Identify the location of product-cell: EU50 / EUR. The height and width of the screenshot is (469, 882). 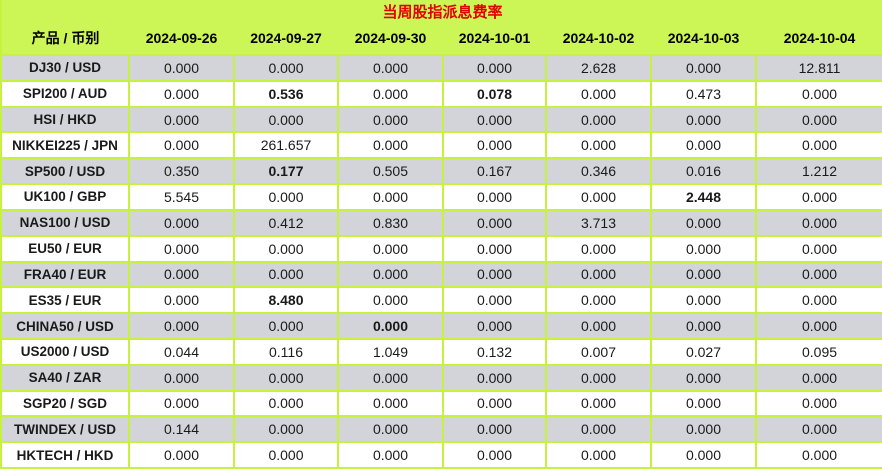
(65, 248).